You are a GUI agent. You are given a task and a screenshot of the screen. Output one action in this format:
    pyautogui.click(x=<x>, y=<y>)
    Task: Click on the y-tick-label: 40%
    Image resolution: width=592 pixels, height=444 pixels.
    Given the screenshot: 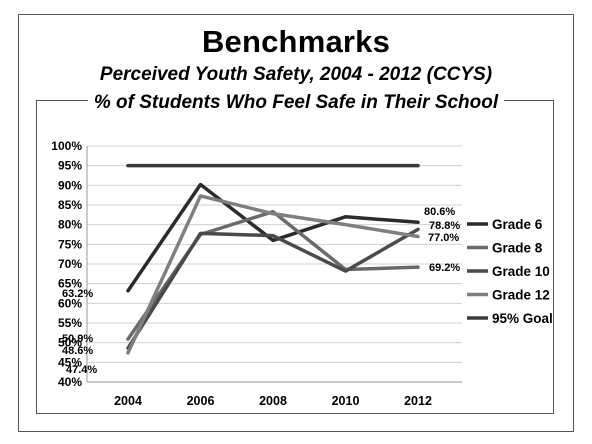 What is the action you would take?
    pyautogui.click(x=70, y=382)
    